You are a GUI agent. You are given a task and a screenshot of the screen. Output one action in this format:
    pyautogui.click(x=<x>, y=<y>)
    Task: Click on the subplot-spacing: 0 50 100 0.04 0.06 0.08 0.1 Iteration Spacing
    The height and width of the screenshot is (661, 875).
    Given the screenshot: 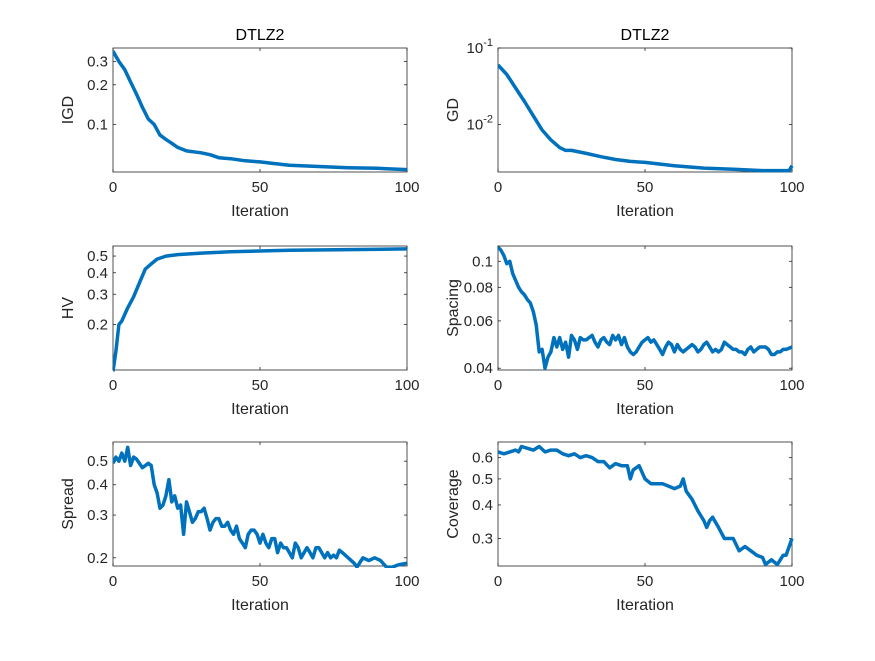 What is the action you would take?
    pyautogui.click(x=625, y=331)
    